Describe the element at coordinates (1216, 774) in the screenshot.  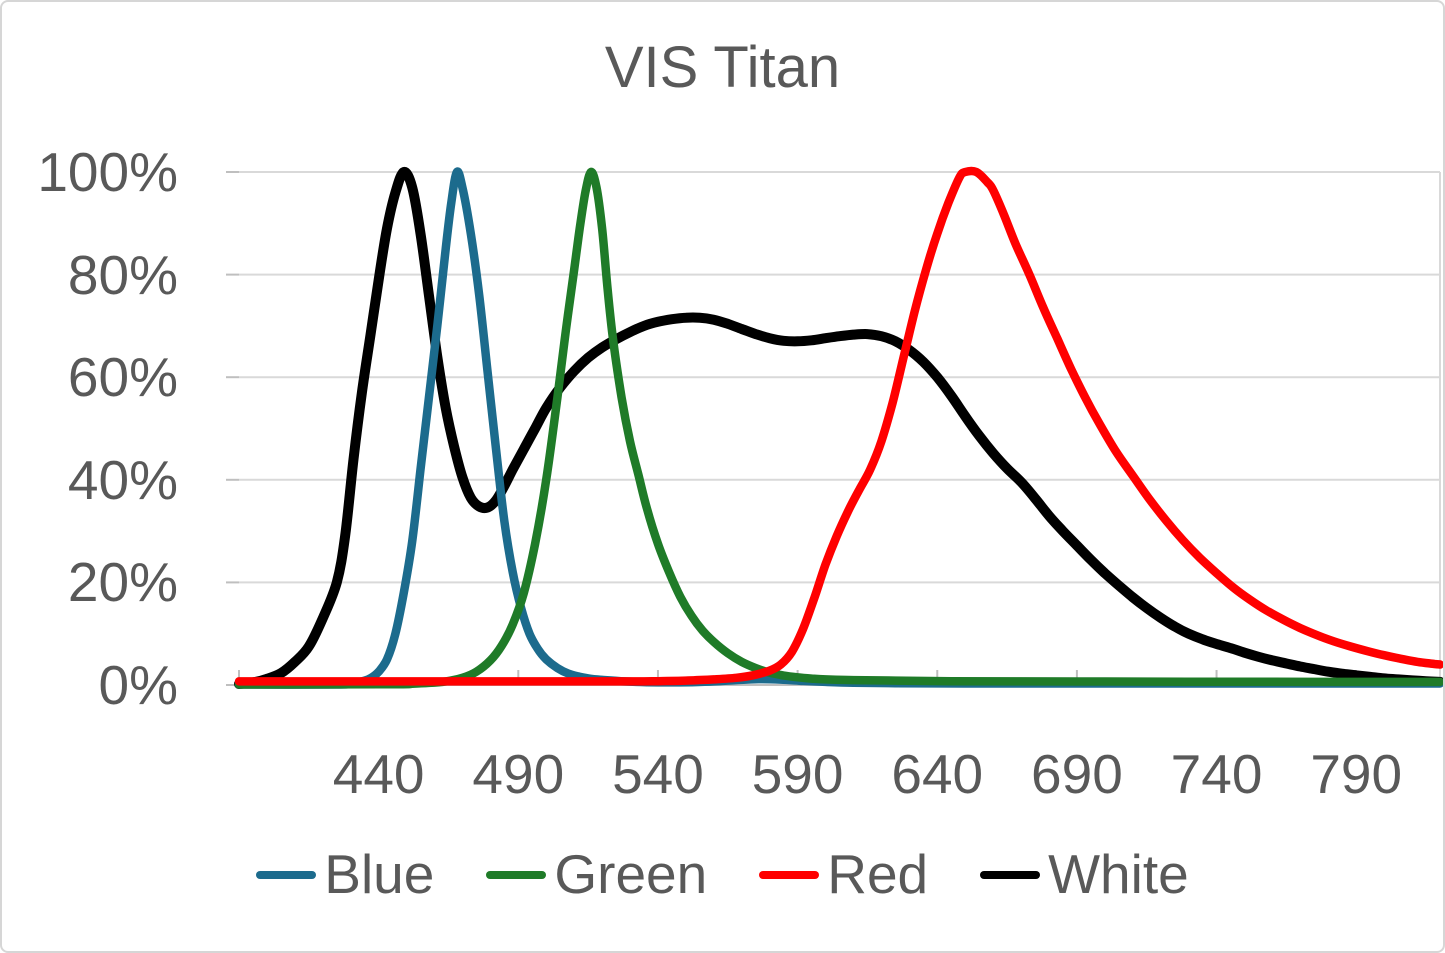
I see `x-axis-label: 740` at that location.